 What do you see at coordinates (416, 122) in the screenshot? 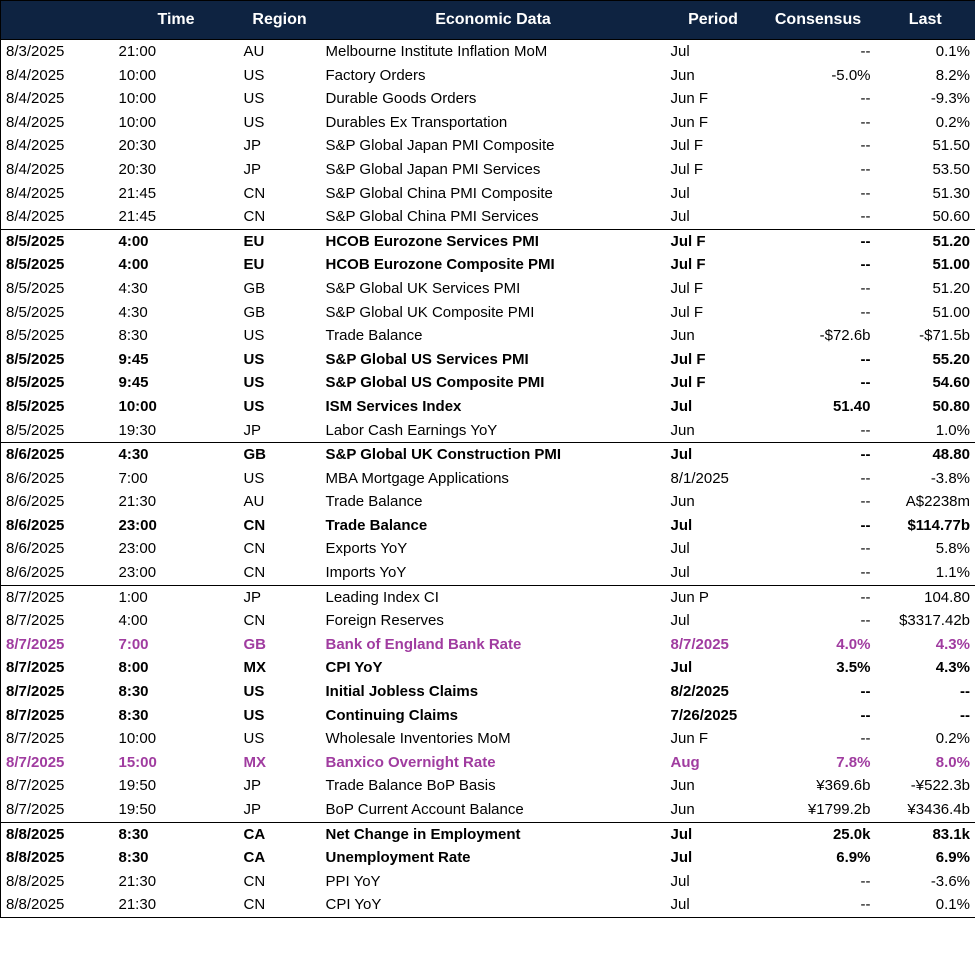
I see `indicator-cell: Durables Ex Transportation` at bounding box center [416, 122].